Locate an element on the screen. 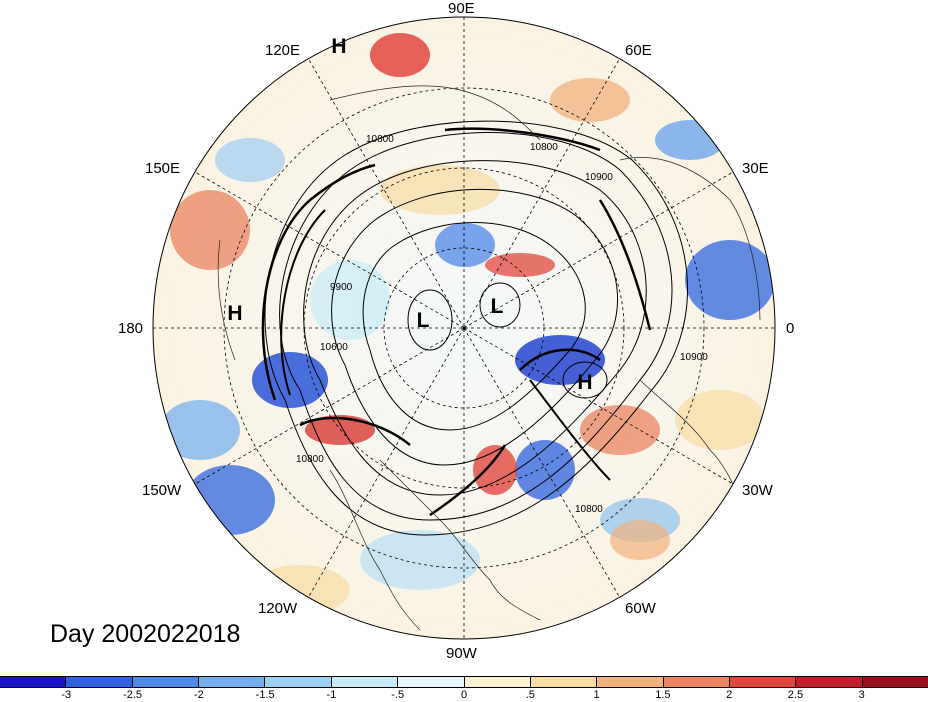  lon-label-0: 0 is located at coordinates (790, 328).